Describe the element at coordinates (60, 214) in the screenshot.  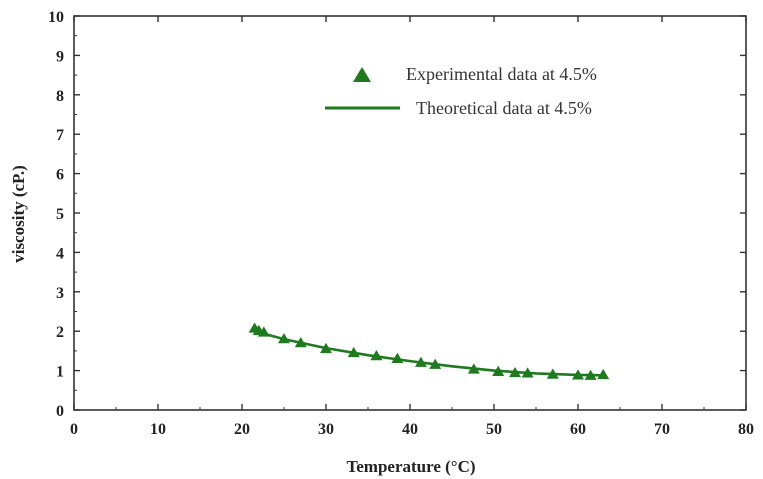
I see `y-tick-label: 5` at that location.